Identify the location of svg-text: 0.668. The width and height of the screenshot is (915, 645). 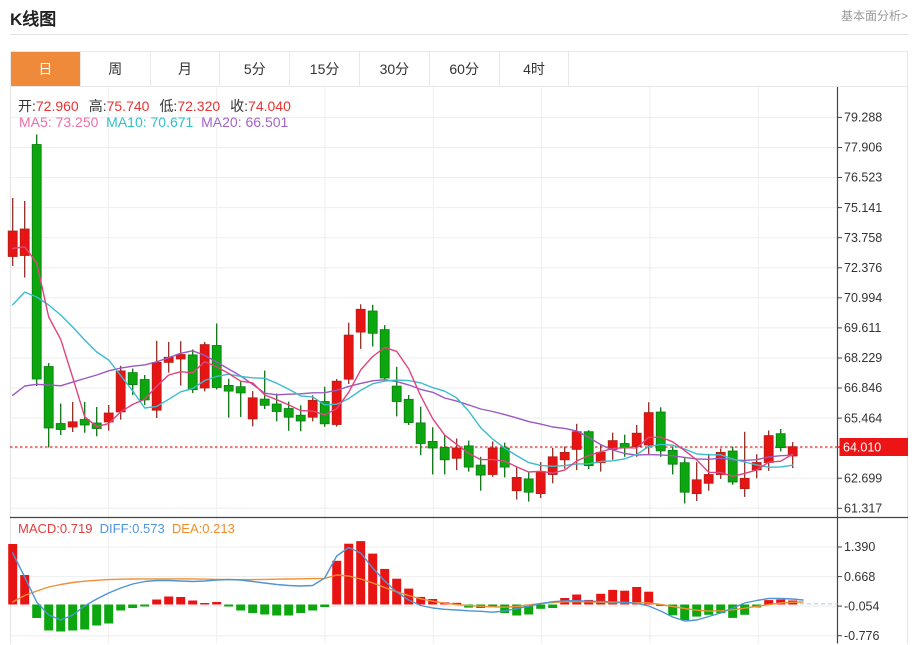
(859, 577).